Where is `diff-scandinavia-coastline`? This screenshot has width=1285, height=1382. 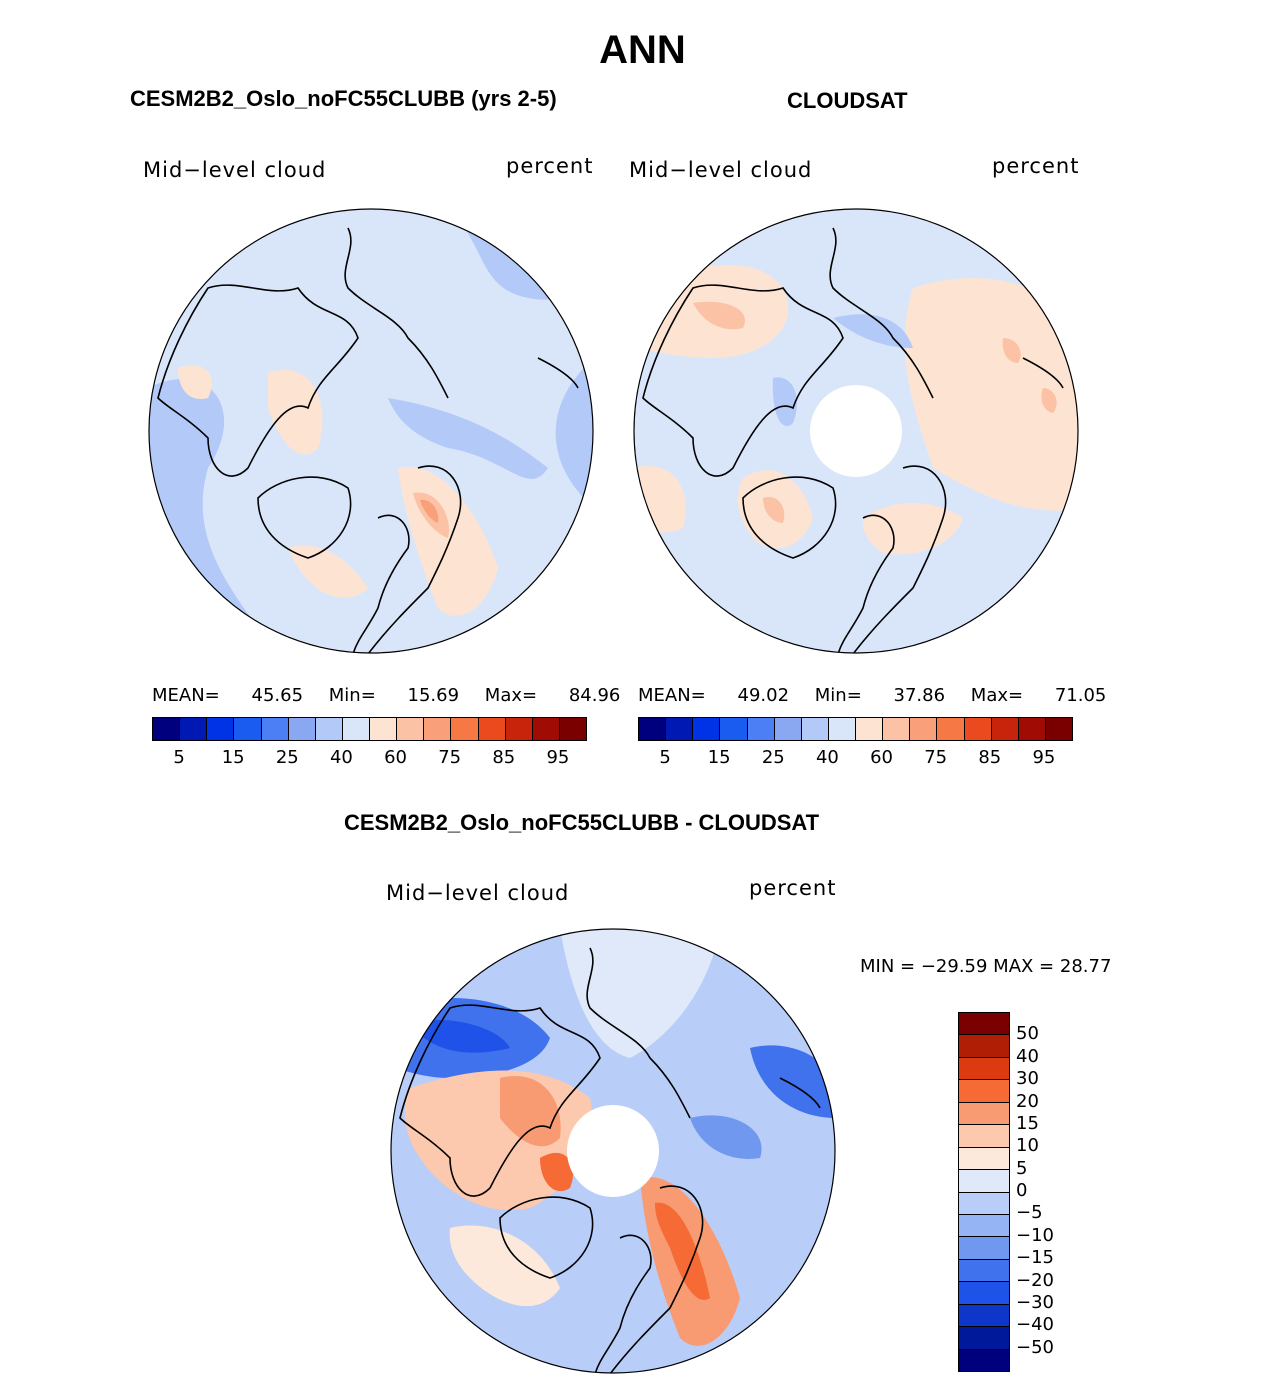
diff-scandinavia-coastline is located at coordinates (656, 1279).